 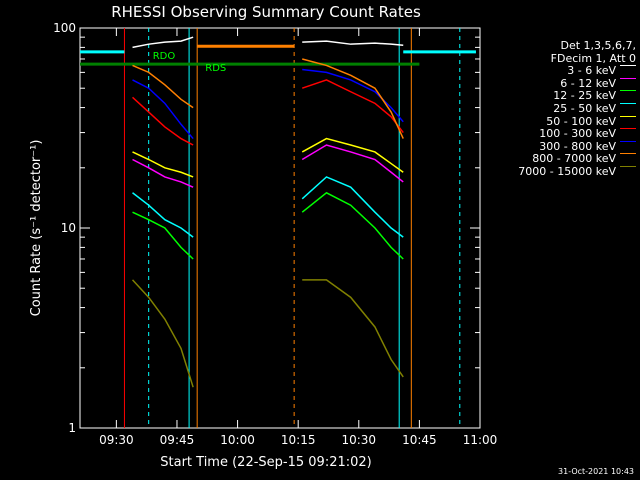 What do you see at coordinates (64, 28) in the screenshot?
I see `y-tick-label: 100` at bounding box center [64, 28].